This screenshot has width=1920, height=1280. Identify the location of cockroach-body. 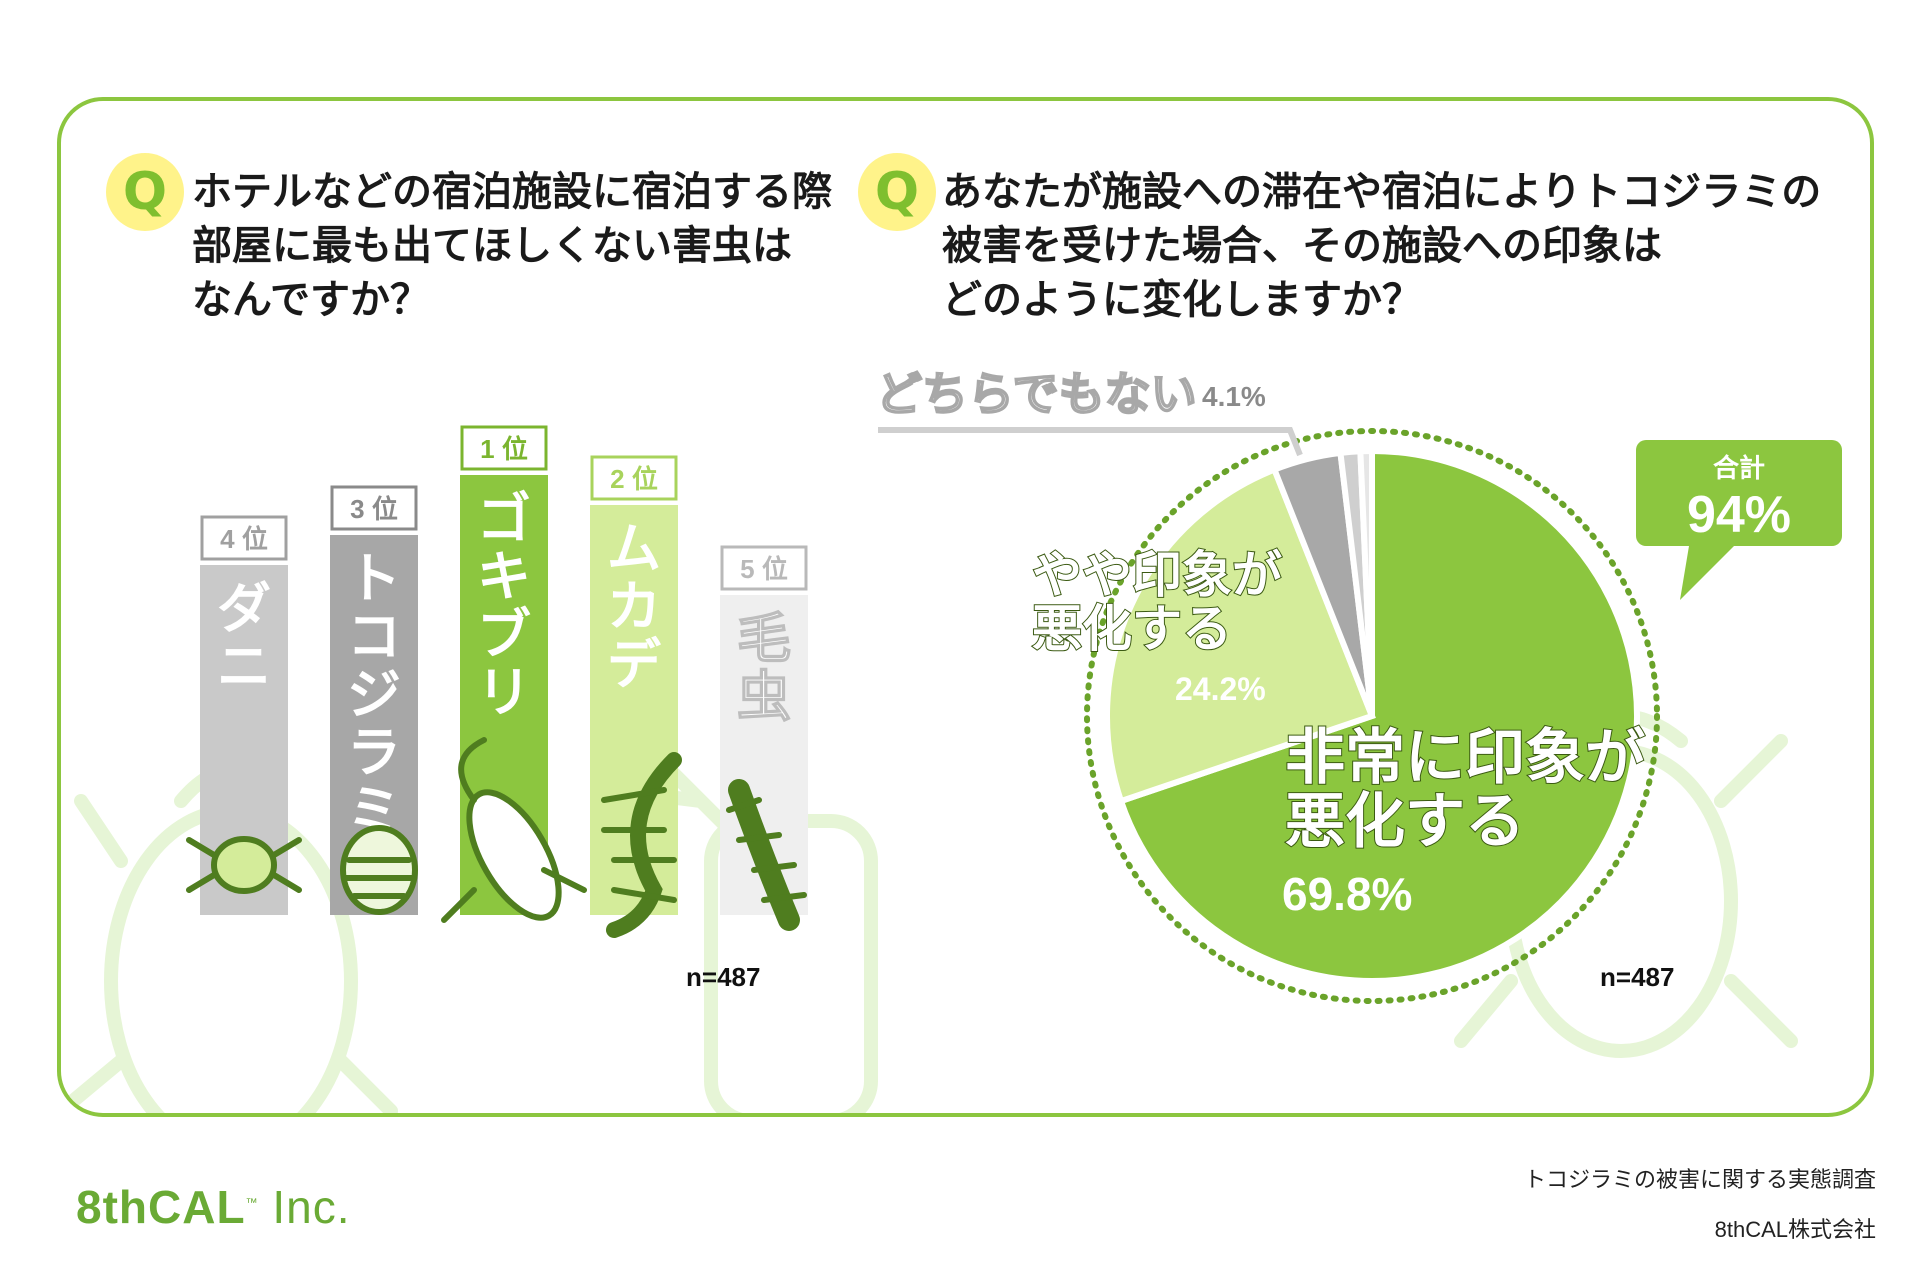
(514, 855).